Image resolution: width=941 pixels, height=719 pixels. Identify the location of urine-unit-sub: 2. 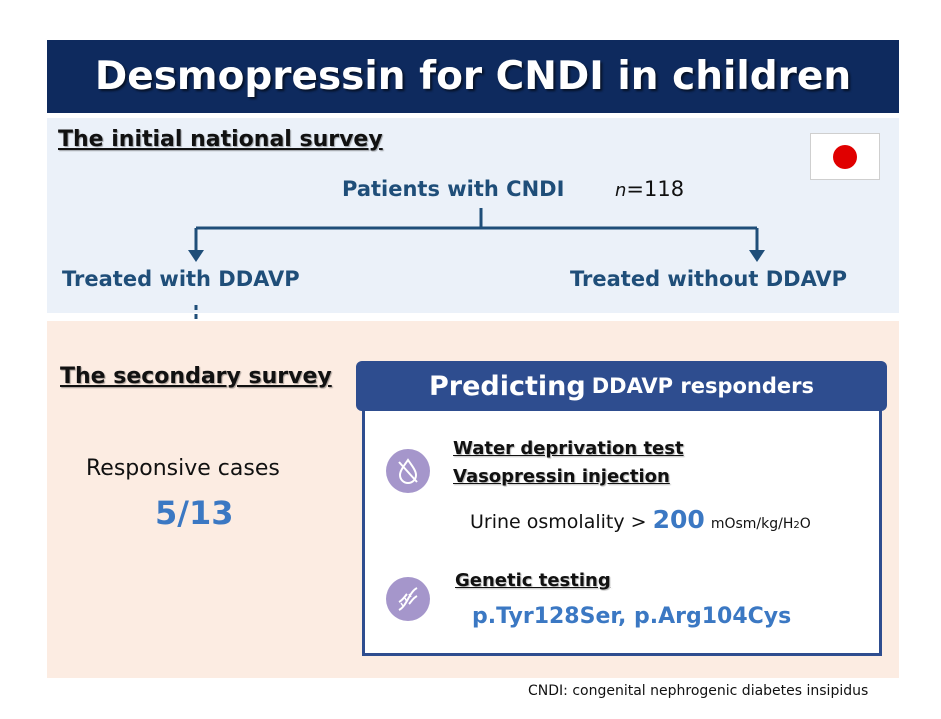
(796, 525).